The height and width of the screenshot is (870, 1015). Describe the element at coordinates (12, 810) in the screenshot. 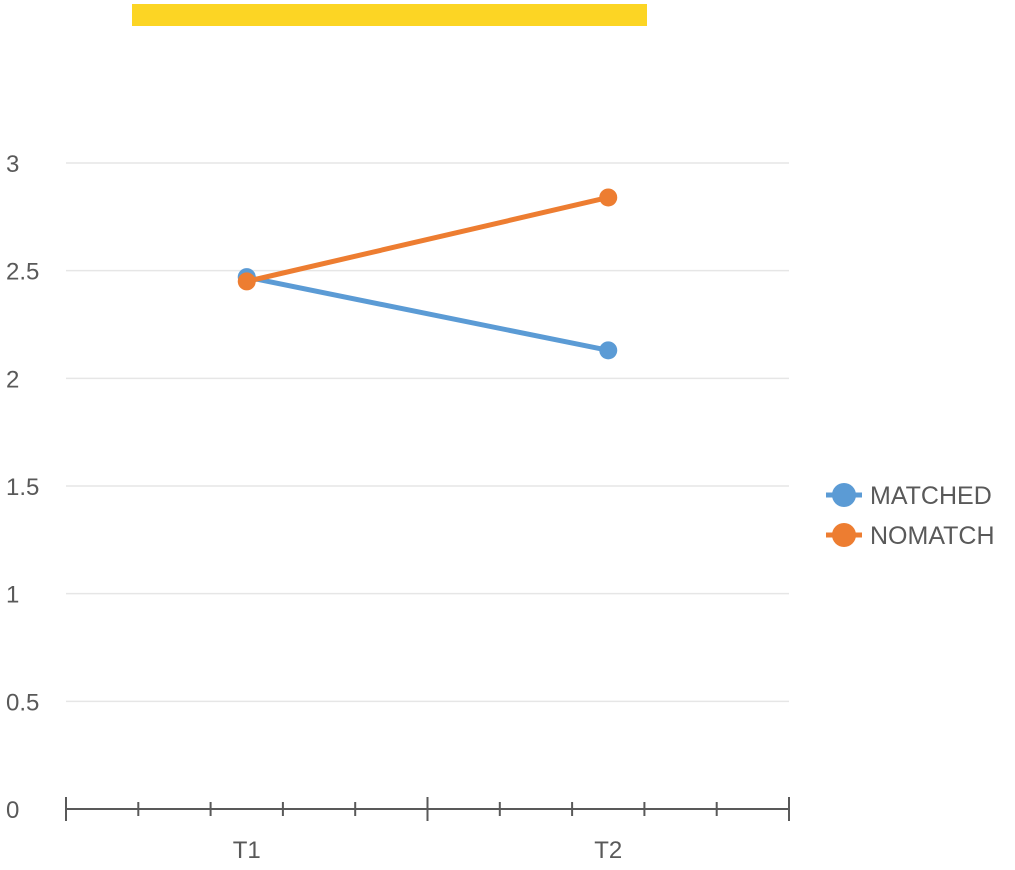

I see `y-tick-label: 0` at that location.